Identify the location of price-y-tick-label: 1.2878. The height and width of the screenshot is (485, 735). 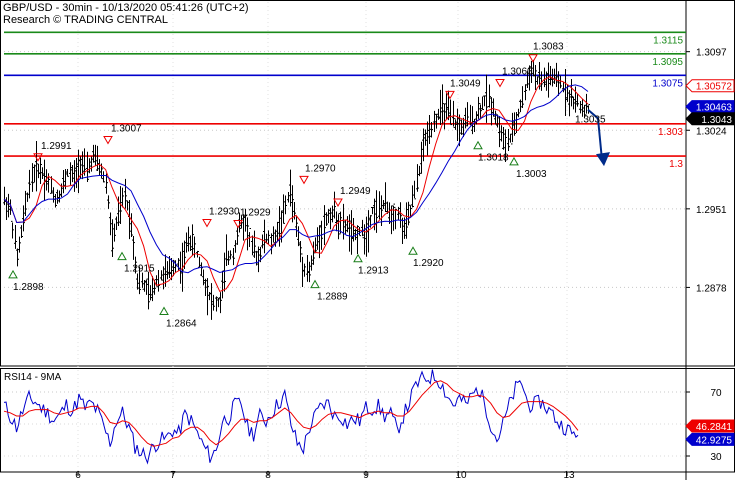
(711, 288).